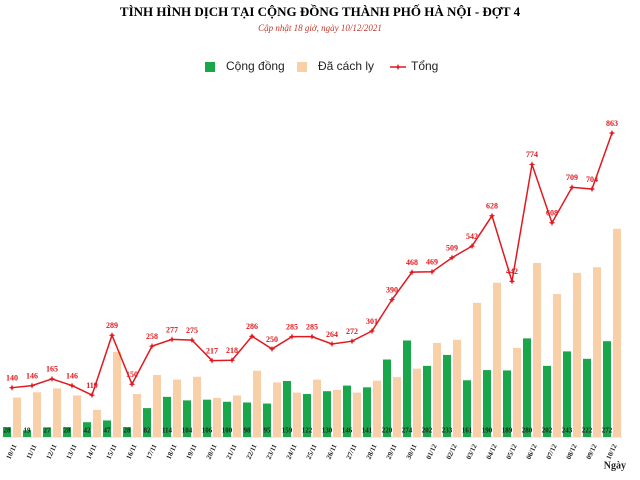  What do you see at coordinates (88, 431) in the screenshot?
I see `bar-label: 42` at bounding box center [88, 431].